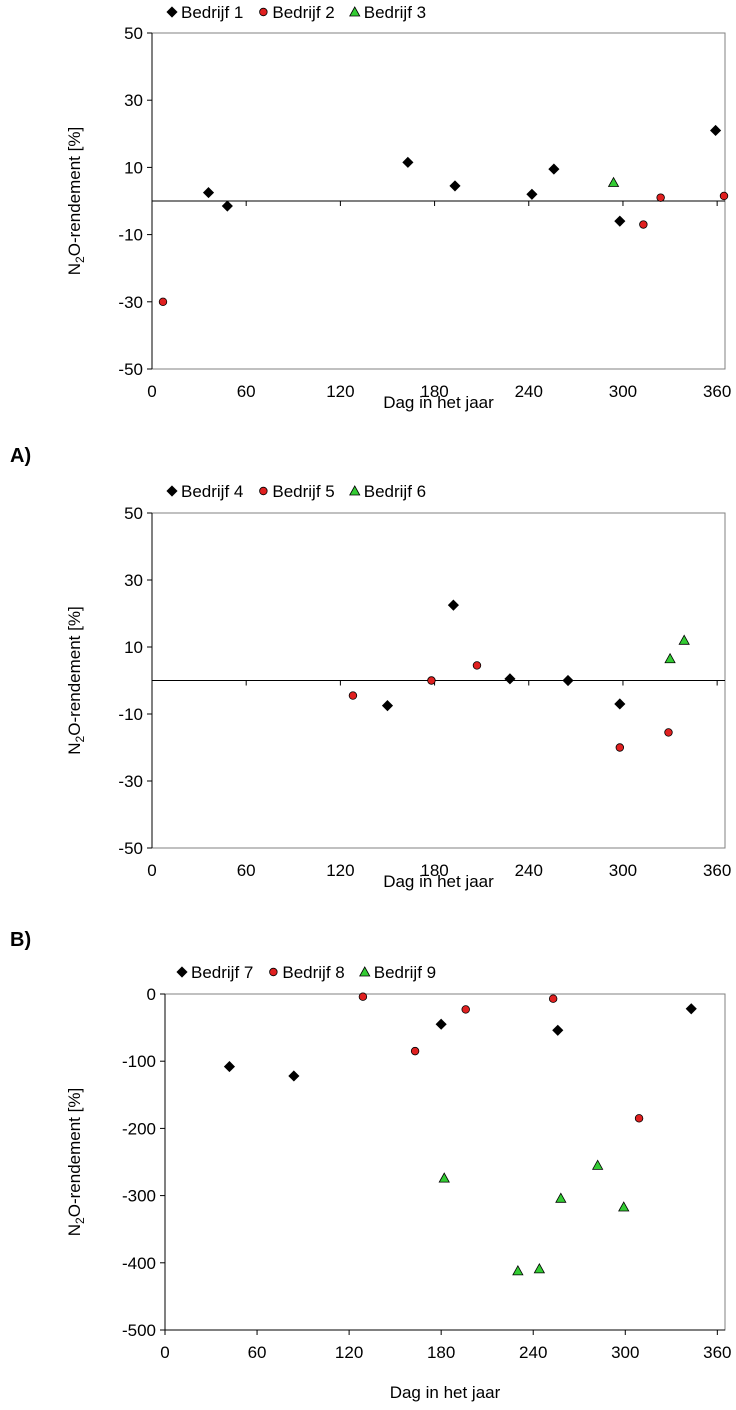  I want to click on y-tick-label: -50, so click(130, 369).